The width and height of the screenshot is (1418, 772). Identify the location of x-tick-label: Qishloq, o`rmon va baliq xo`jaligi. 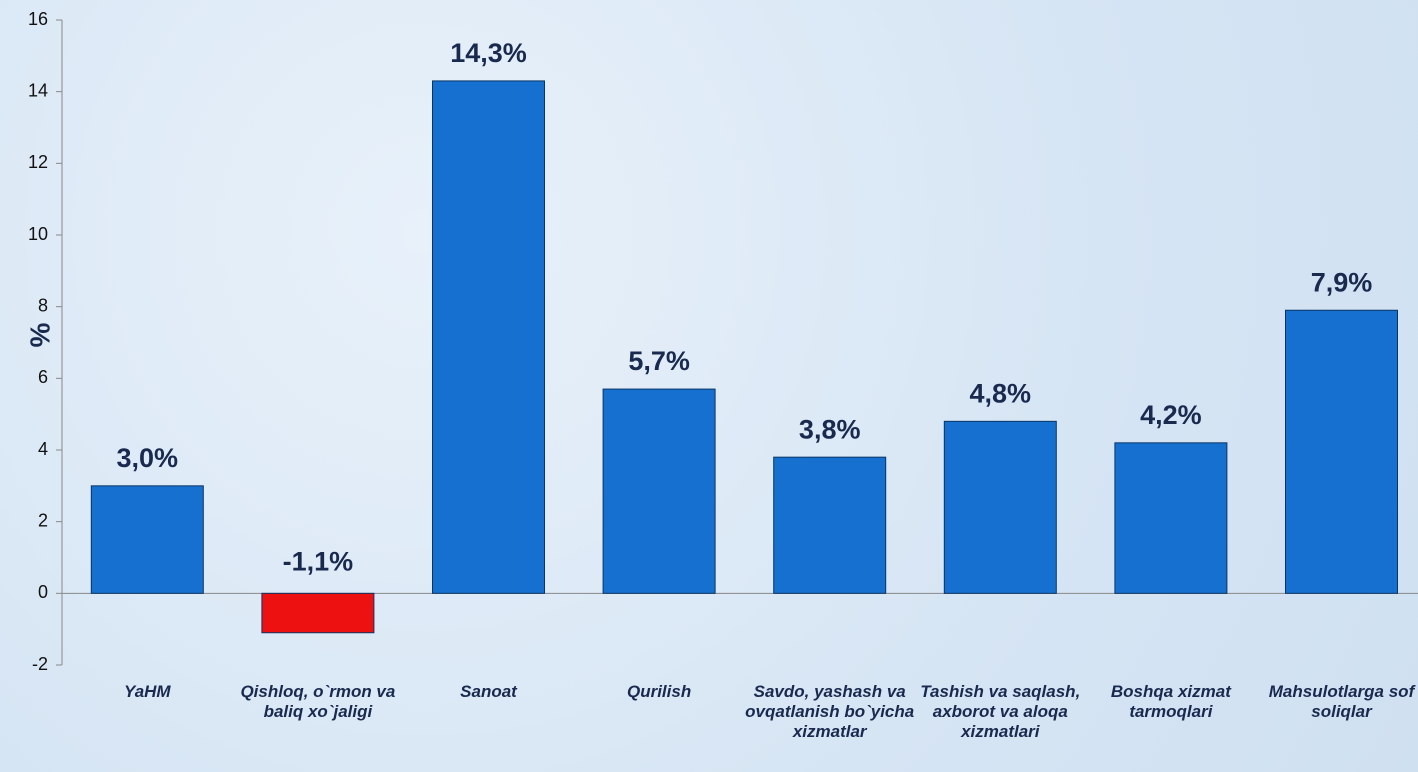
(318, 701).